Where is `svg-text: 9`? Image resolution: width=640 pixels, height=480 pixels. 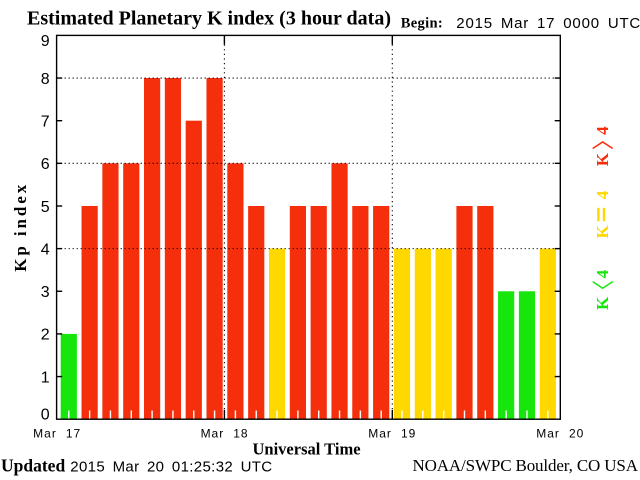 svg-text: 9 is located at coordinates (45, 41).